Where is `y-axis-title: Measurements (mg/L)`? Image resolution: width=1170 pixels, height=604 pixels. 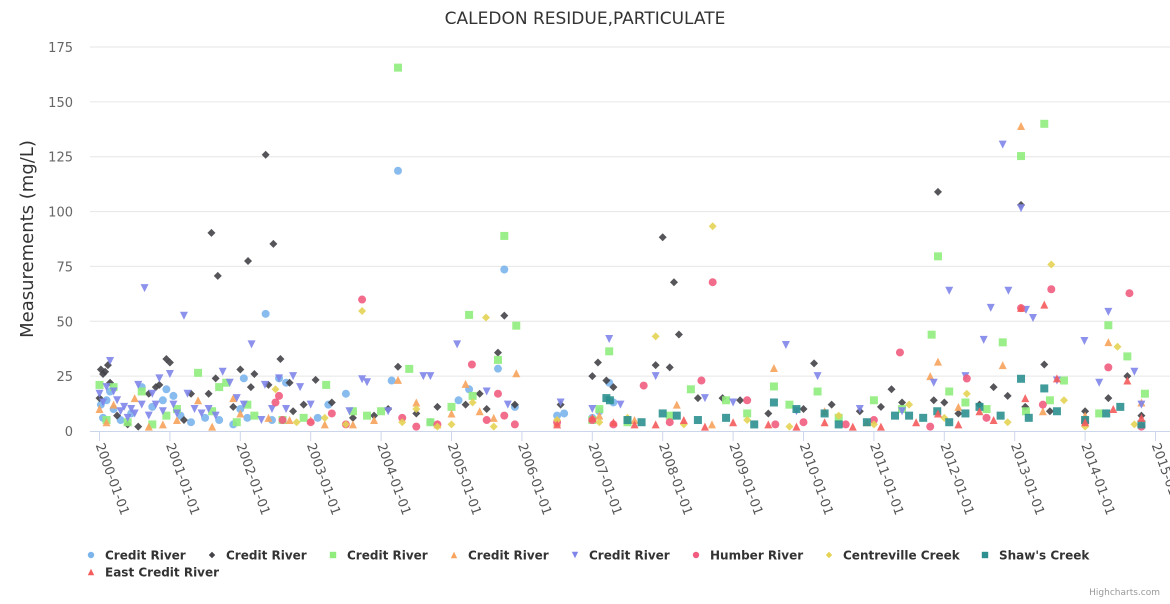 y-axis-title: Measurements (mg/L) is located at coordinates (27, 239).